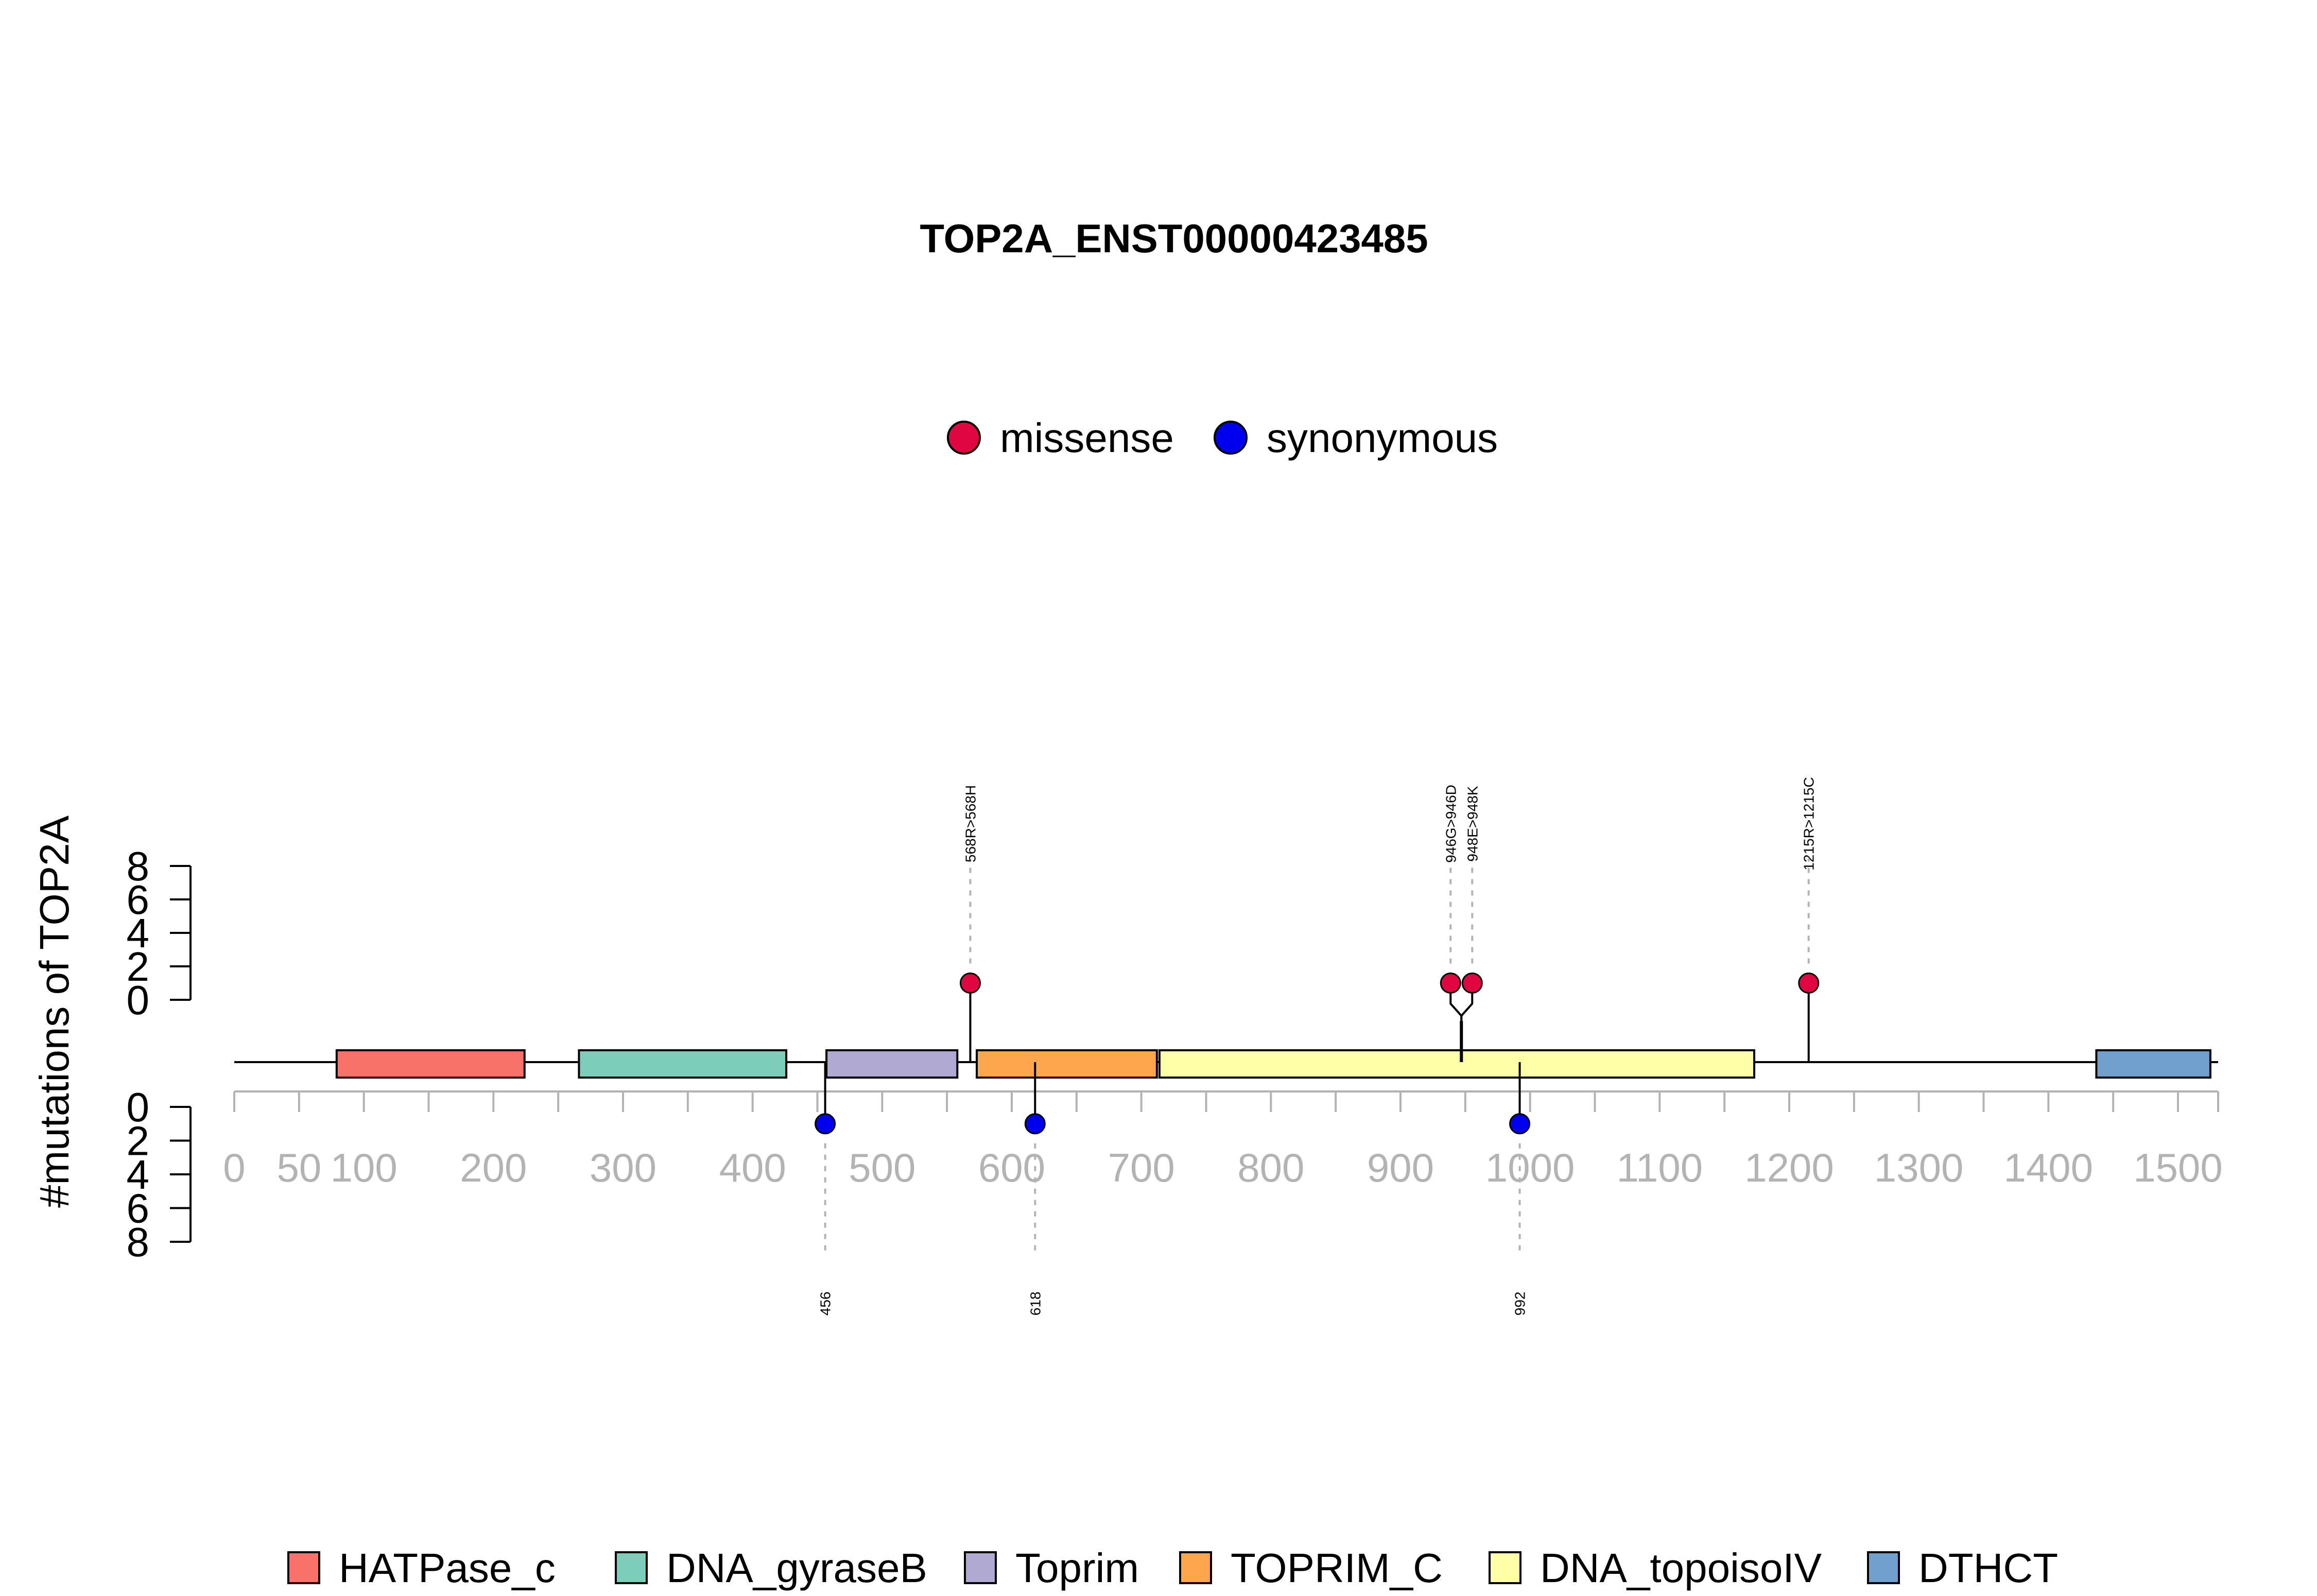 The height and width of the screenshot is (1596, 2317). What do you see at coordinates (1457, 1064) in the screenshot?
I see `domain-DNA_topoisoIV` at bounding box center [1457, 1064].